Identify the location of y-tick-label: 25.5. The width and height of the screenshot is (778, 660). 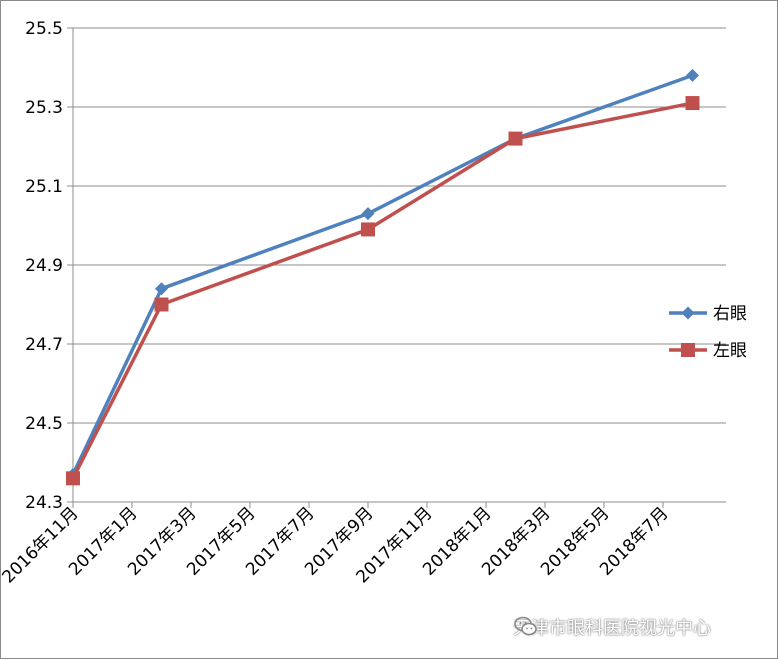
(44, 29).